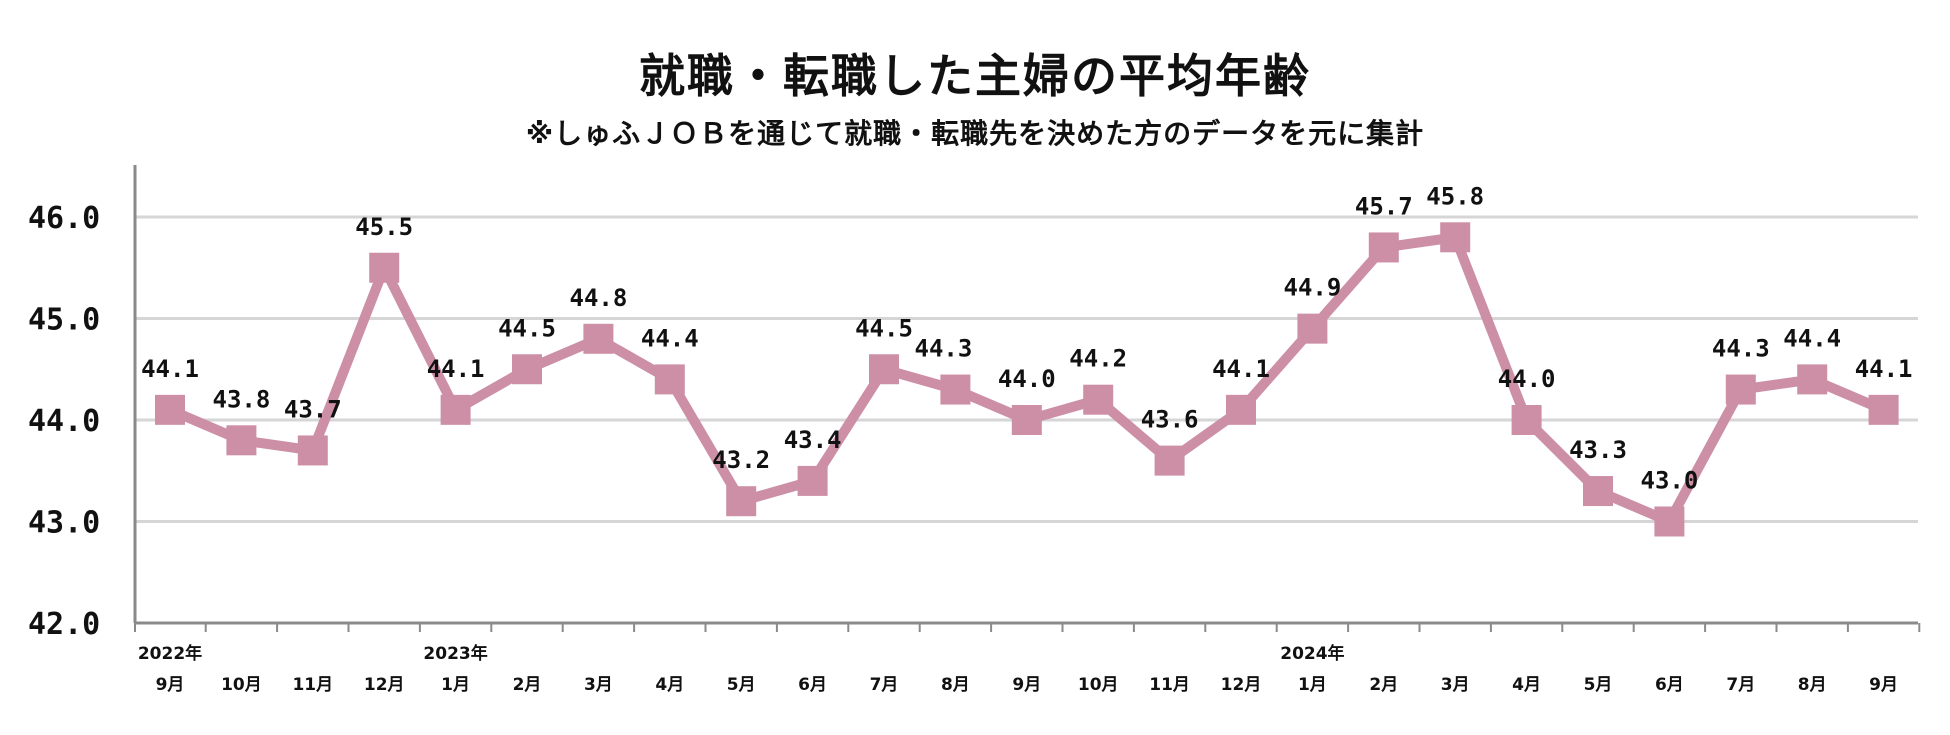 The image size is (1950, 735). Describe the element at coordinates (1455, 196) in the screenshot. I see `data-label: 45.8` at that location.